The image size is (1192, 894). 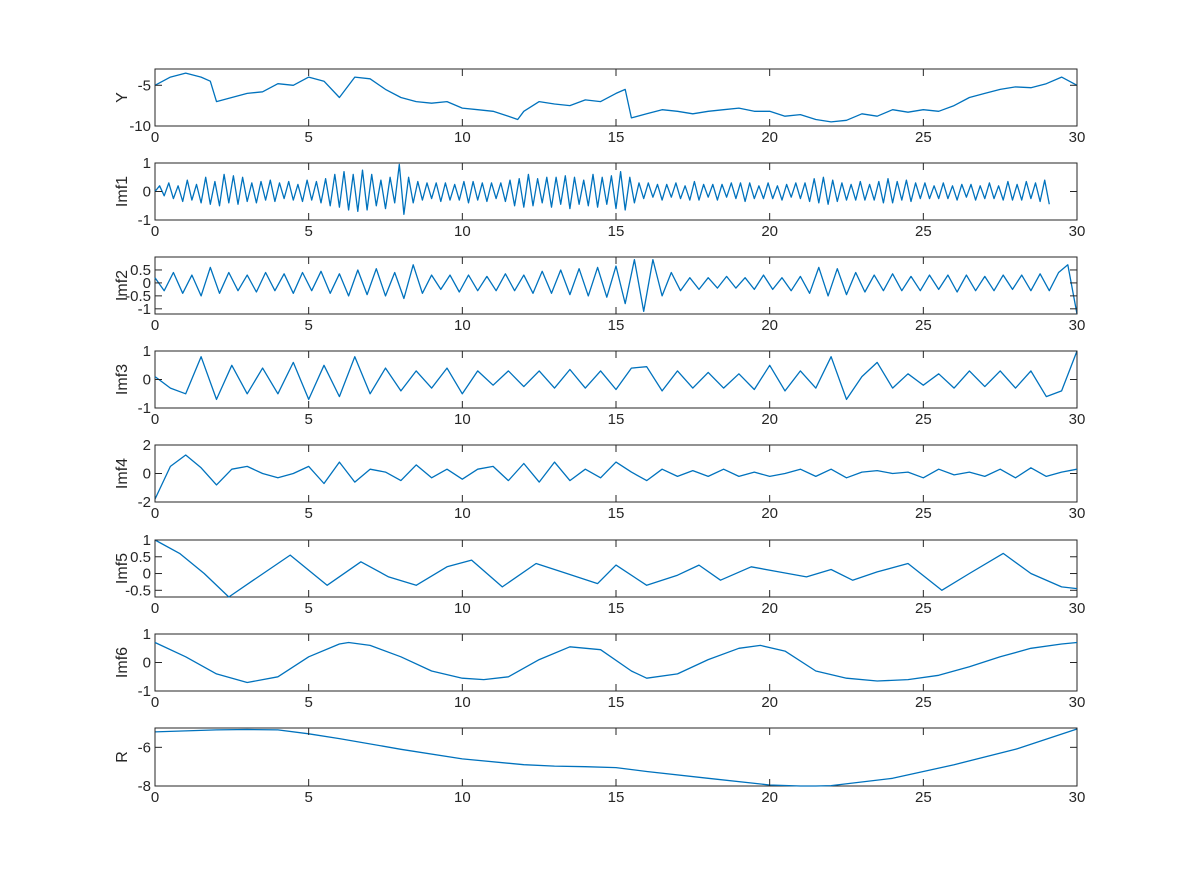 I want to click on y-tick-label: -2, so click(x=144, y=502).